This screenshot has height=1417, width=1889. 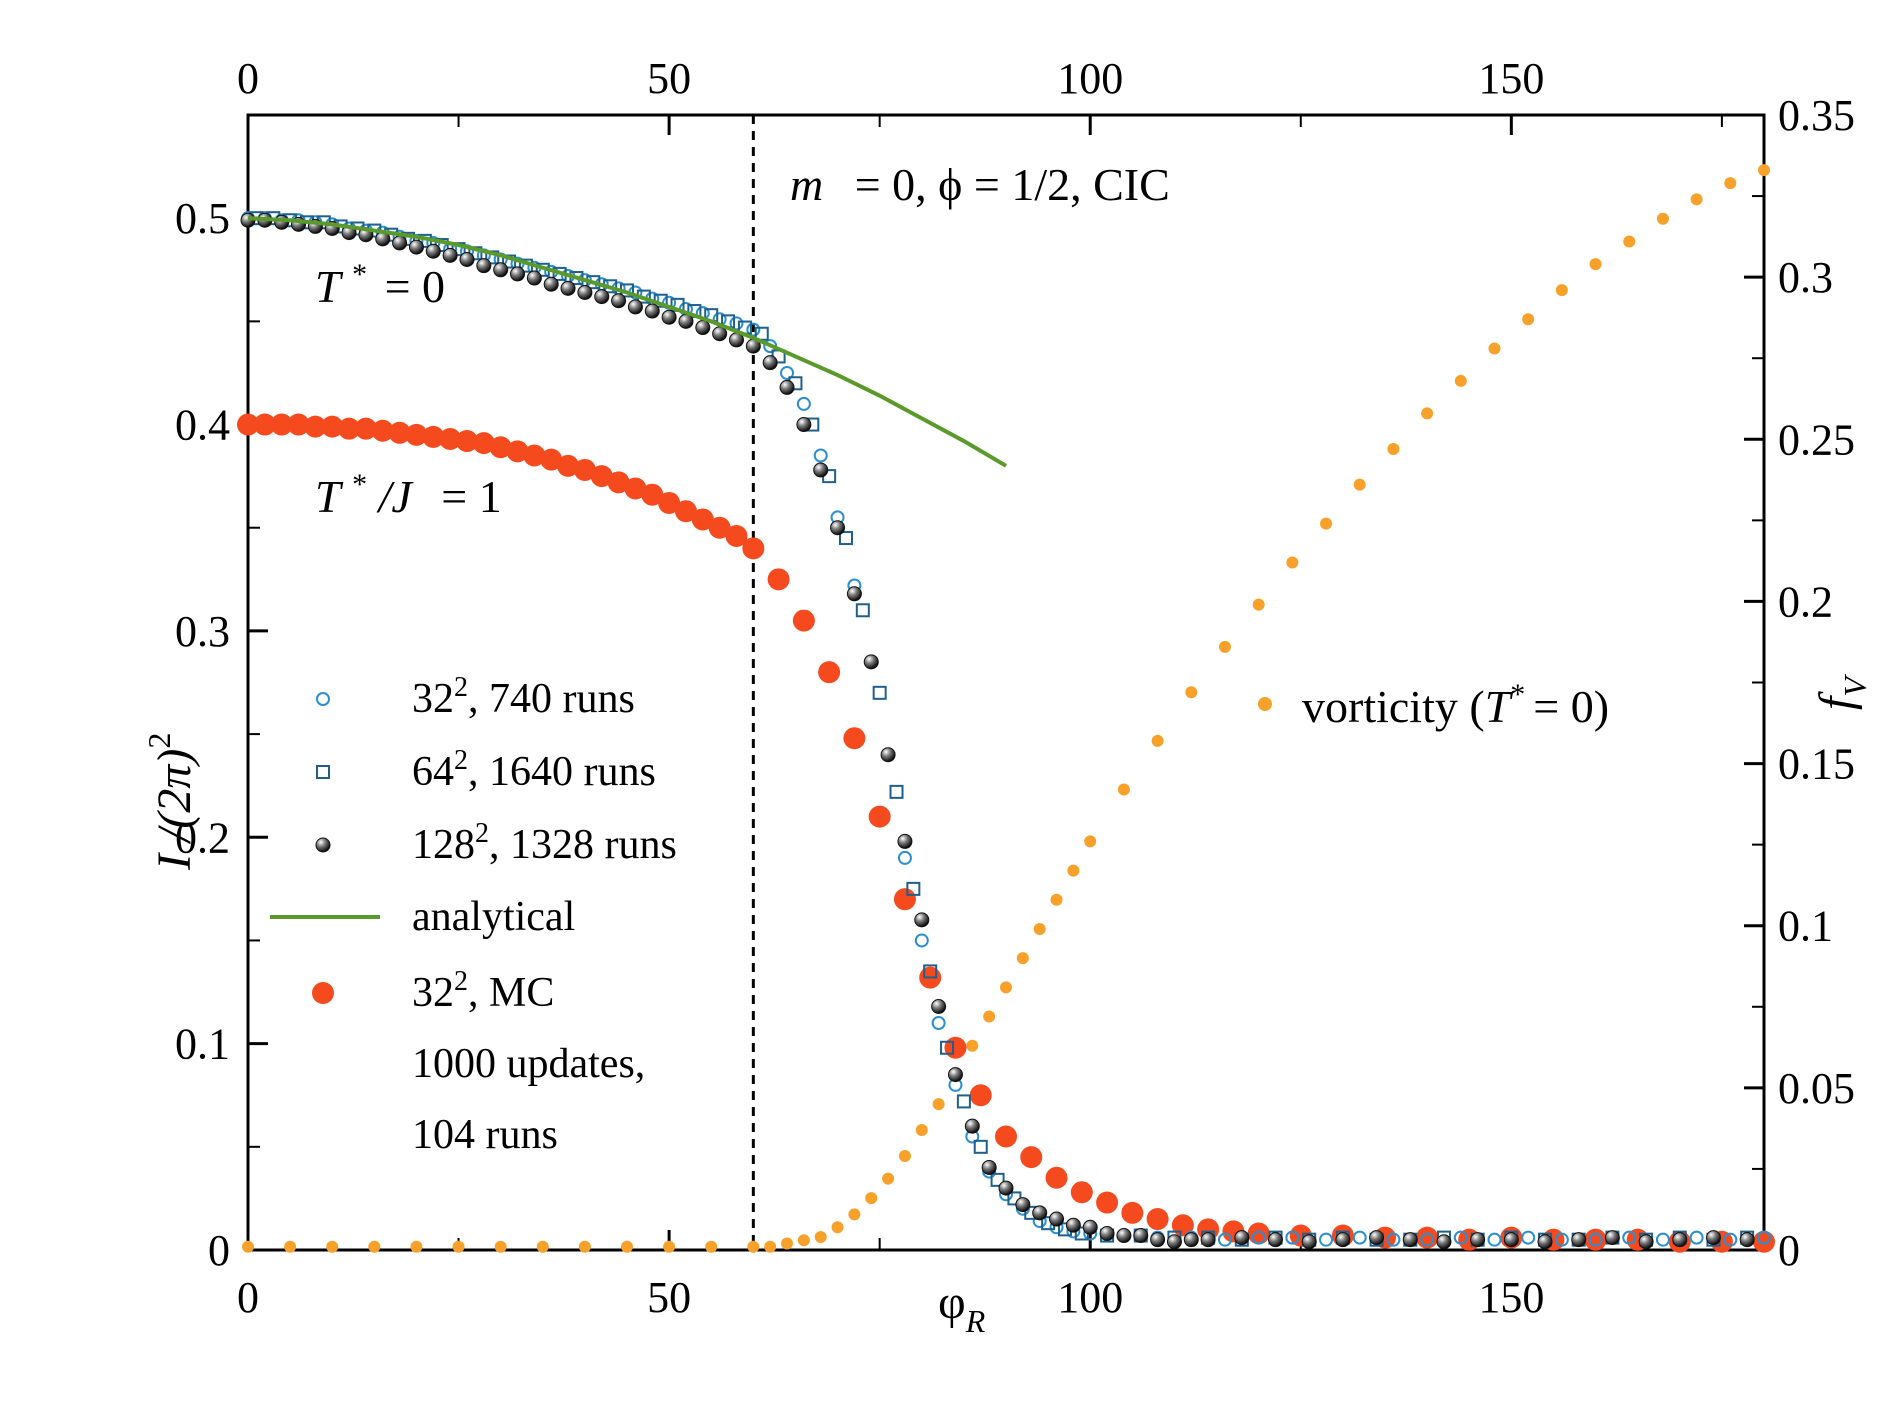 I want to click on y-right-tick-label: 0.1, so click(x=1805, y=926).